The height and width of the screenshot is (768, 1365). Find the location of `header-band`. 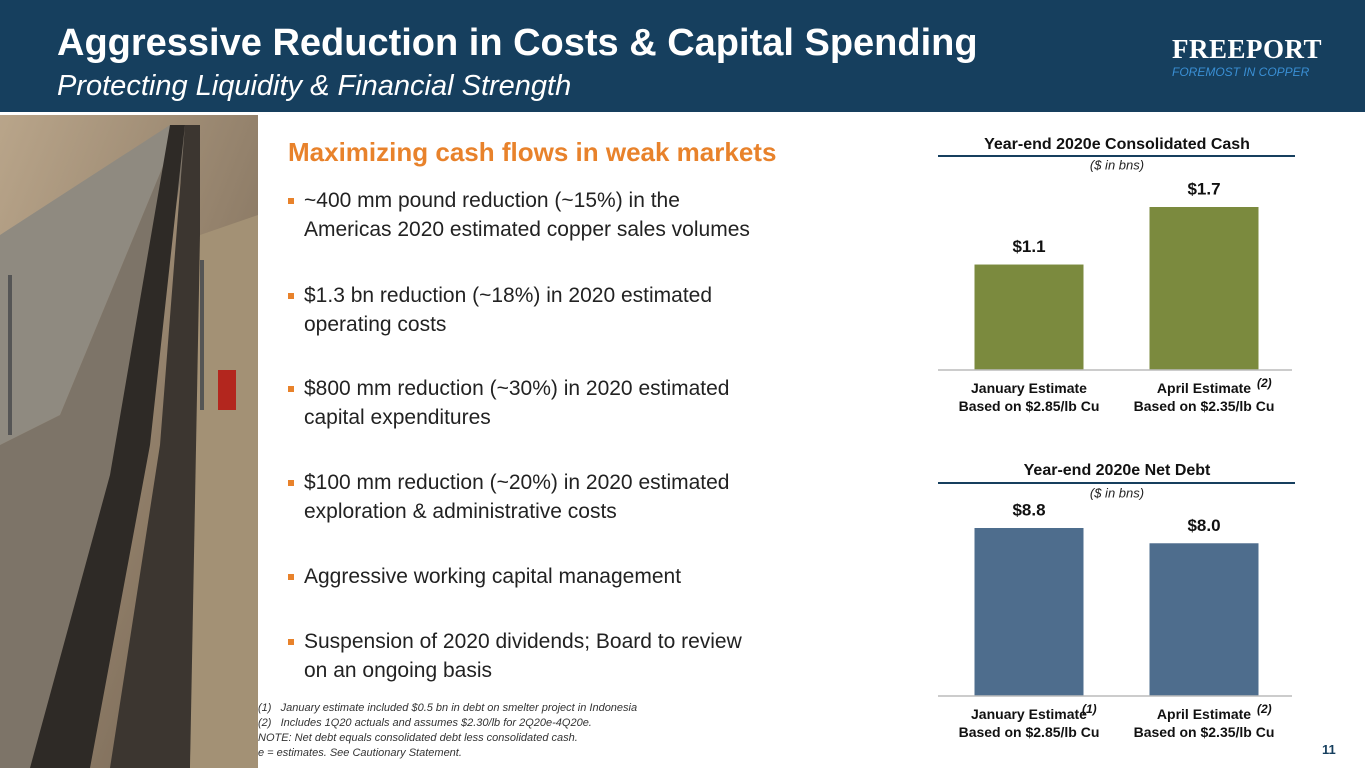

header-band is located at coordinates (682, 56).